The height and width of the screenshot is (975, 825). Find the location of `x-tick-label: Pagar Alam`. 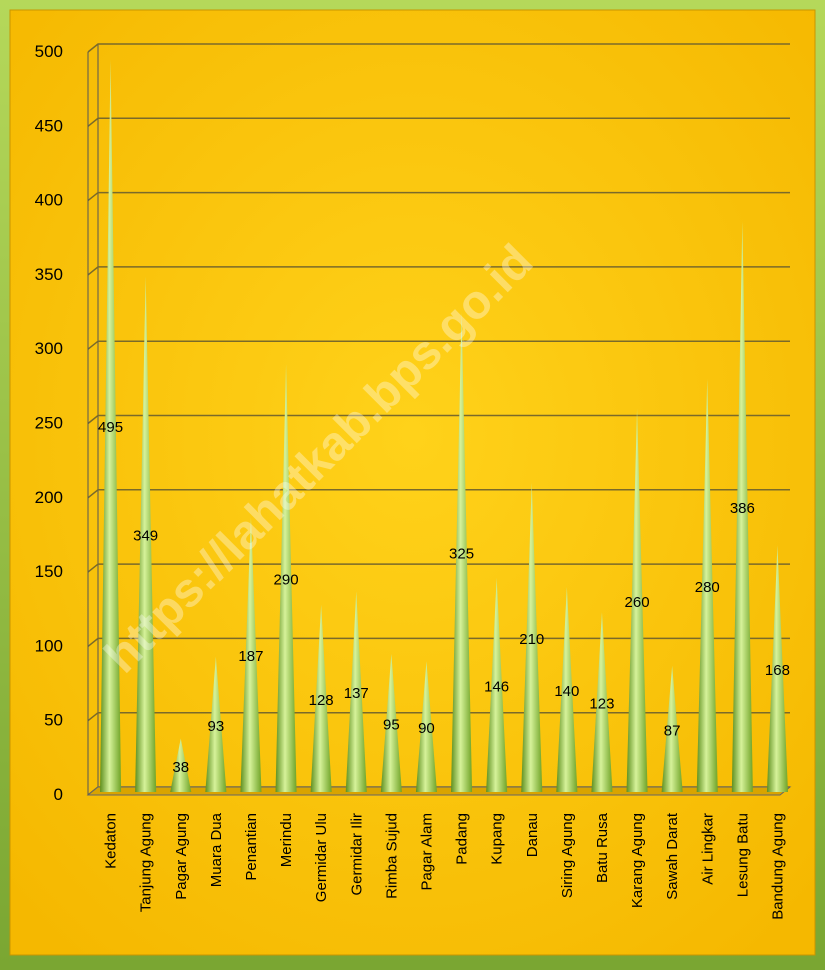

x-tick-label: Pagar Alam is located at coordinates (426, 852).